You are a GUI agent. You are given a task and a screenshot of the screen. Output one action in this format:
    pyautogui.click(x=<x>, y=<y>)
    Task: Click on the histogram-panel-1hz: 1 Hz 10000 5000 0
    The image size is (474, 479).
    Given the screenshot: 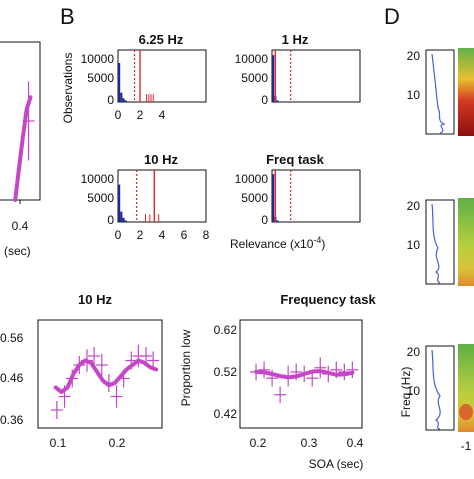 What is the action you would take?
    pyautogui.click(x=298, y=69)
    